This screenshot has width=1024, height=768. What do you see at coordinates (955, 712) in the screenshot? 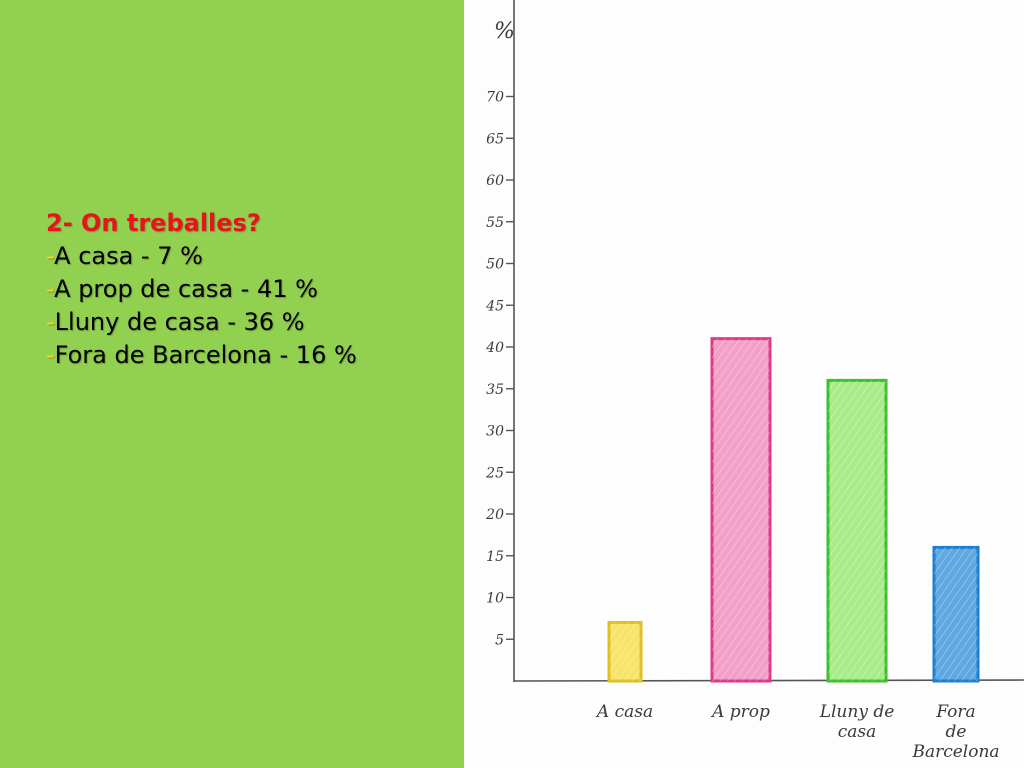
I see `x-tick-label-line: Fora` at bounding box center [955, 712].